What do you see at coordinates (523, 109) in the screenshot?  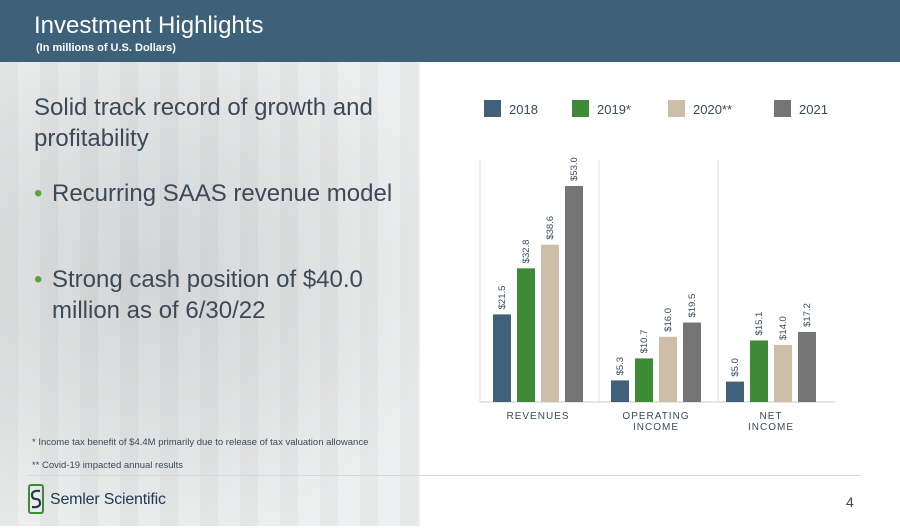 I see `legend-label: 2018` at bounding box center [523, 109].